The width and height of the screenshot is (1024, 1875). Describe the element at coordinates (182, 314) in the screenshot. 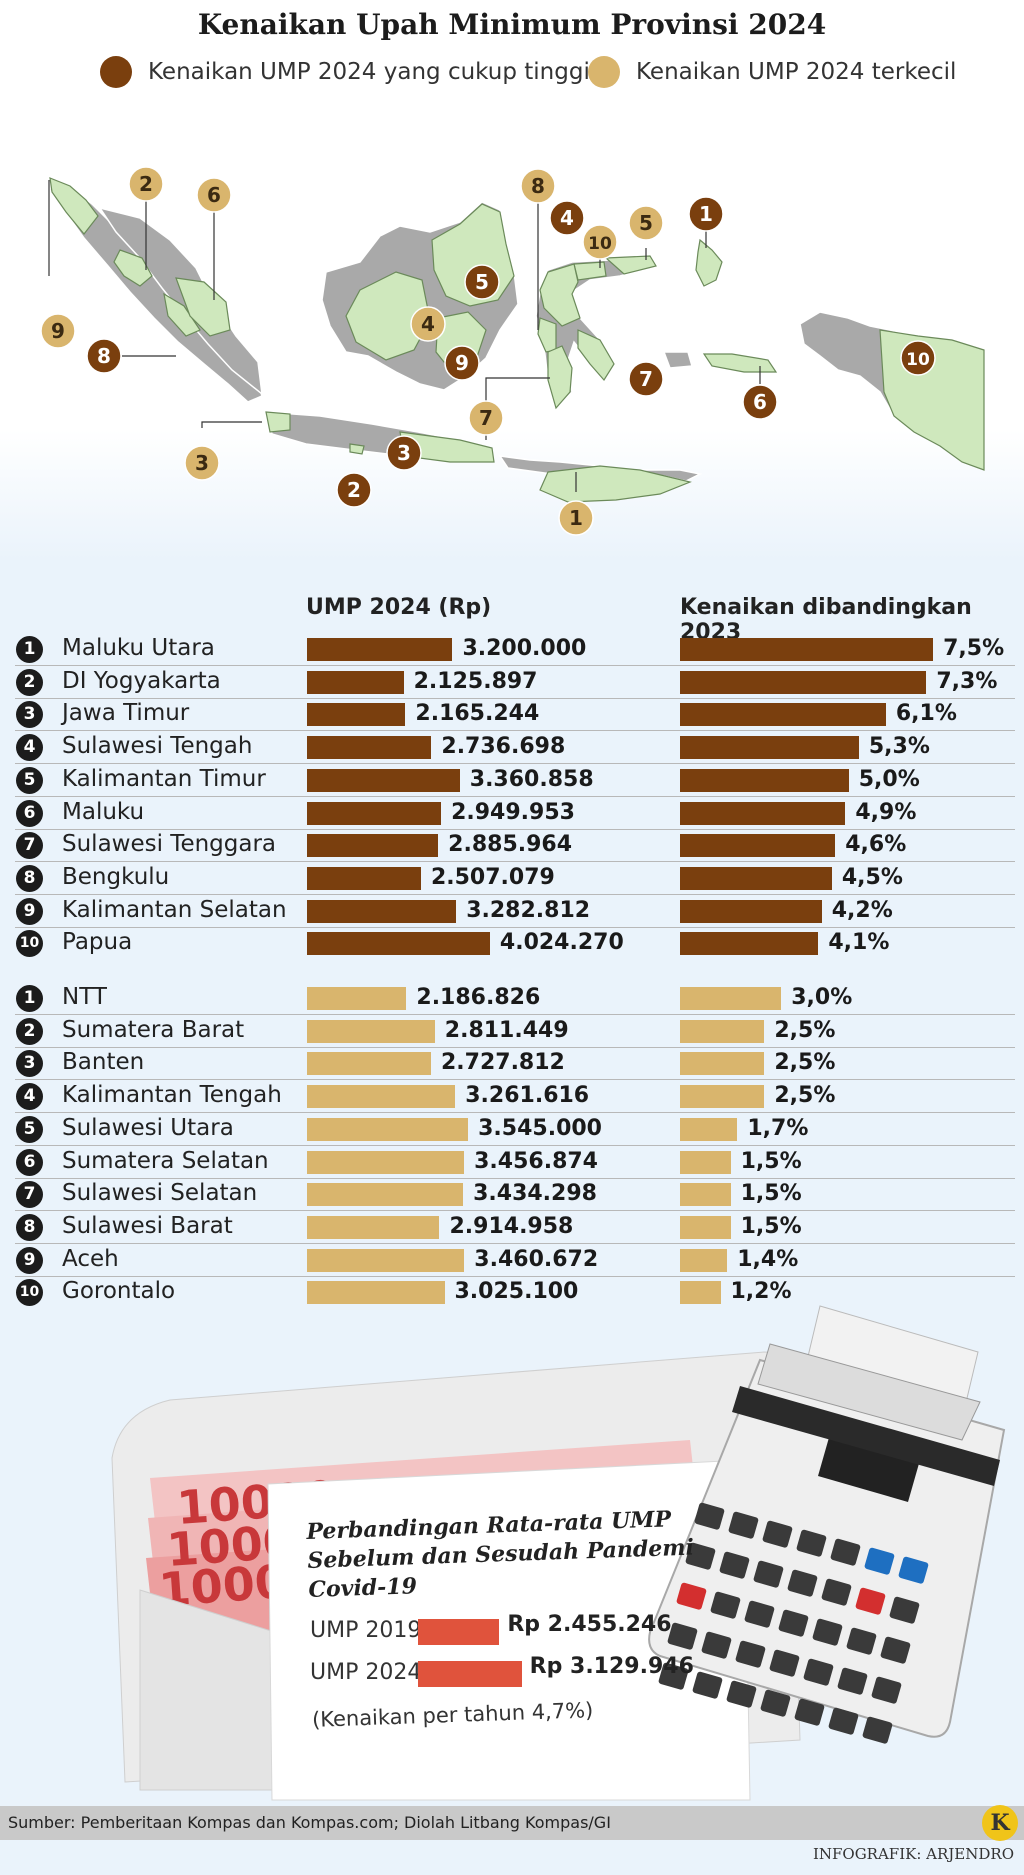

I see `region-bengkulu` at that location.